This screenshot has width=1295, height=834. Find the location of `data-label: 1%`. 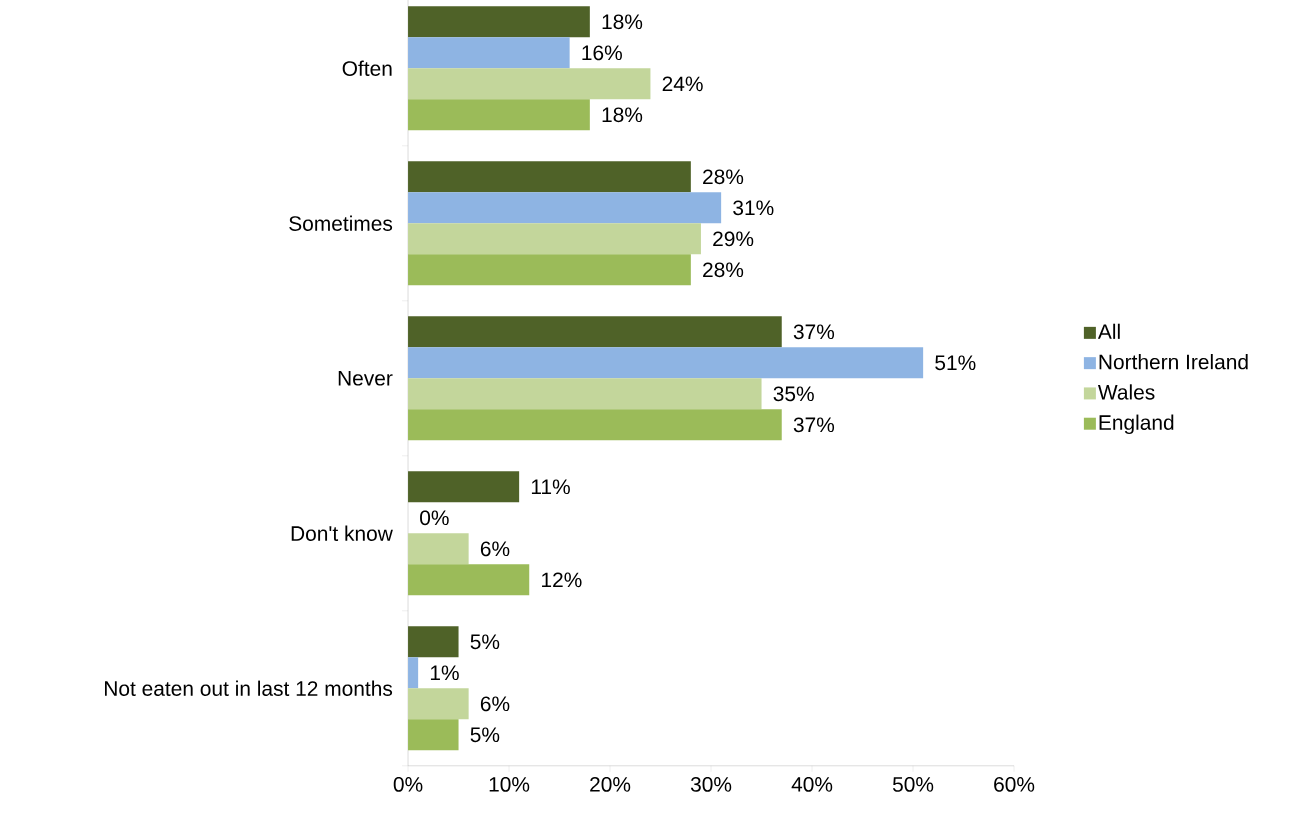

data-label: 1% is located at coordinates (444, 673).